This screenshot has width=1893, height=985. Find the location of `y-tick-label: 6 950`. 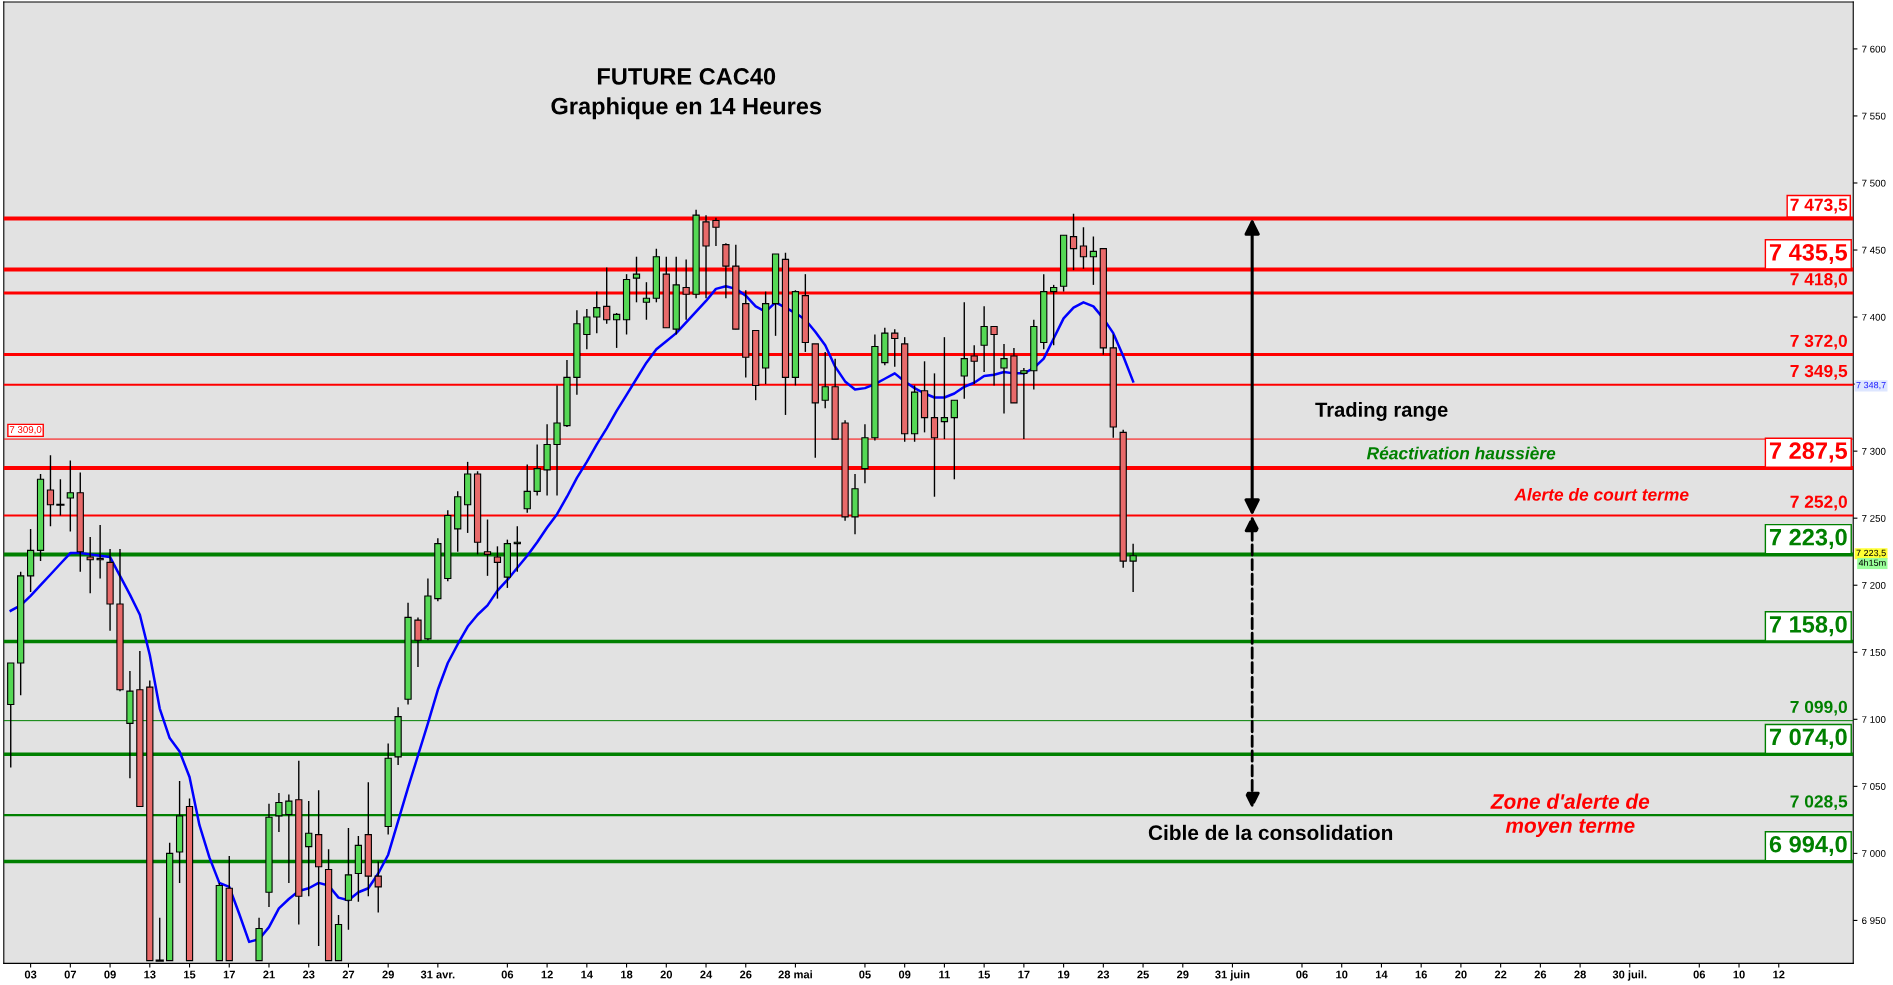

y-tick-label: 6 950 is located at coordinates (1874, 921).